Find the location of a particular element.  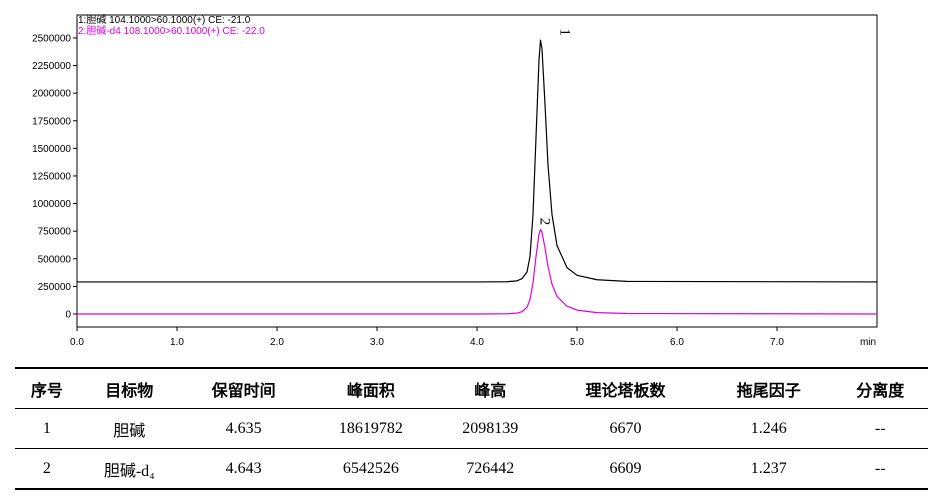

table-cell: 2 is located at coordinates (47, 469).